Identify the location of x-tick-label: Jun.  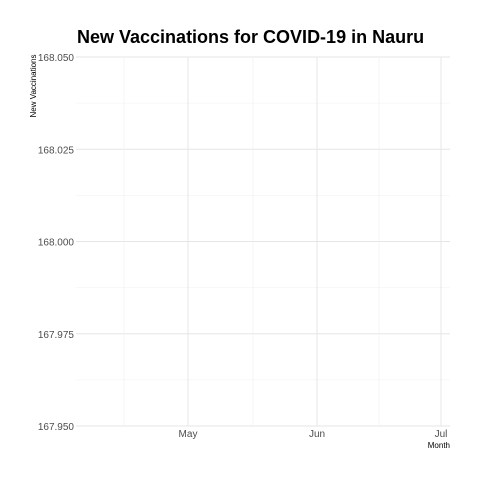
(317, 434).